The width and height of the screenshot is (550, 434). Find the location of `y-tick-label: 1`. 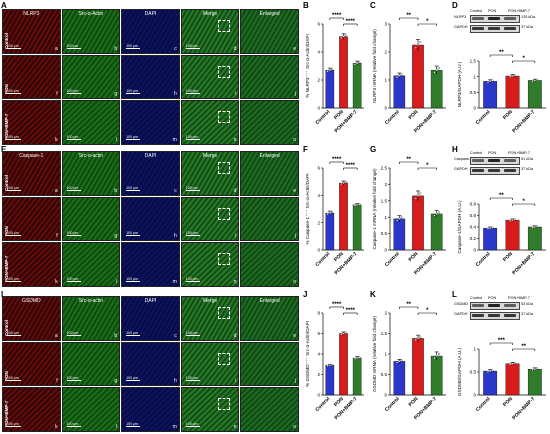

y-tick-label: 1 is located at coordinates (474, 76).